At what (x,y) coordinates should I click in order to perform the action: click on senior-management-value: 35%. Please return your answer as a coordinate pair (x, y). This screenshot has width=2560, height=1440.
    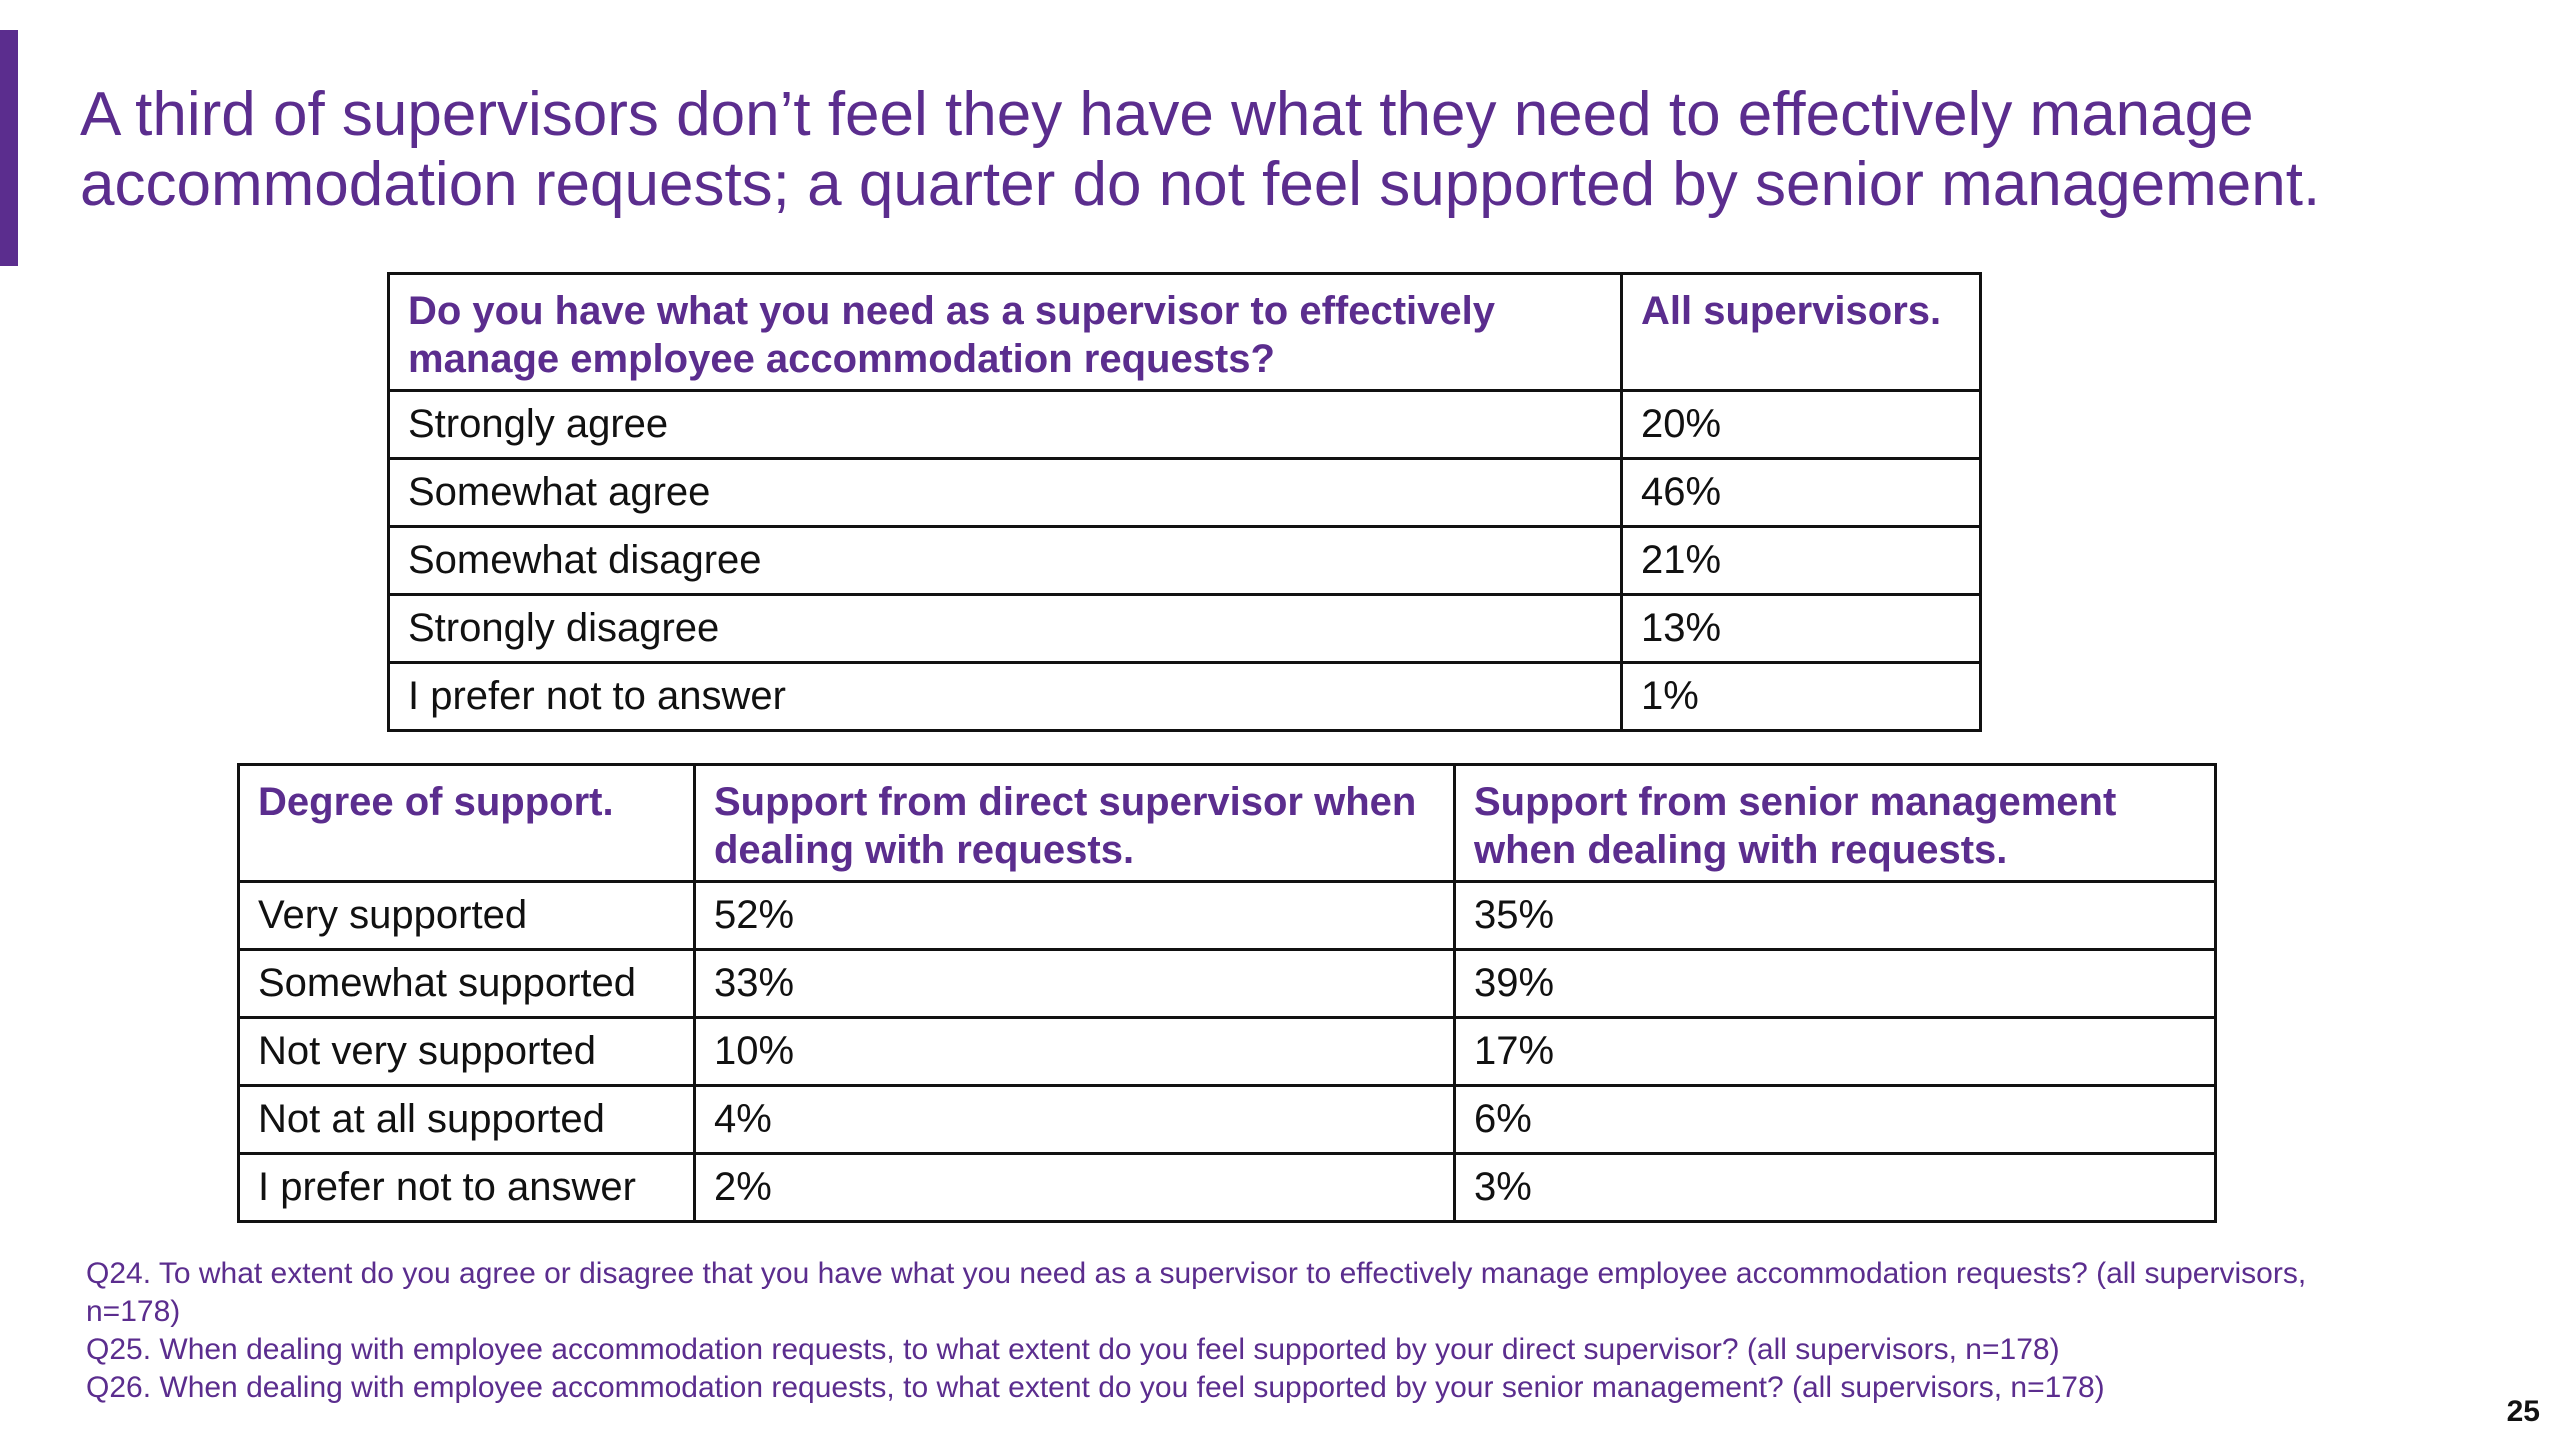
    Looking at the image, I should click on (1835, 915).